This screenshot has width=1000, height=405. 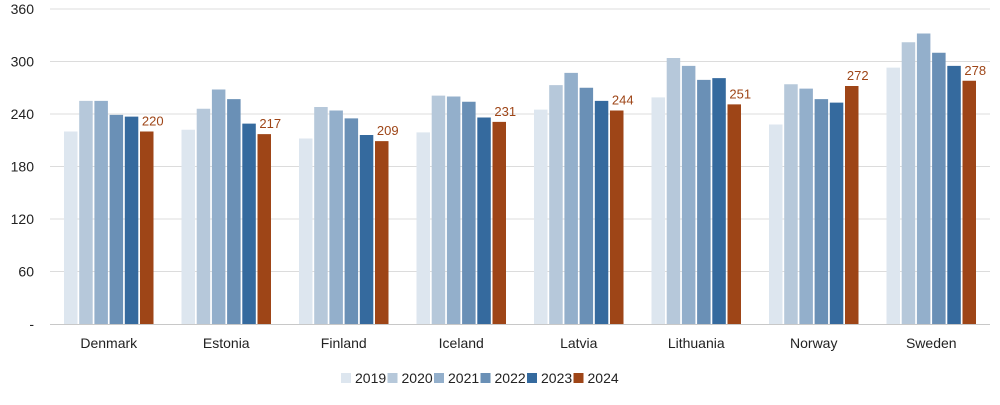 What do you see at coordinates (26, 272) in the screenshot?
I see `y-tick-label: 60` at bounding box center [26, 272].